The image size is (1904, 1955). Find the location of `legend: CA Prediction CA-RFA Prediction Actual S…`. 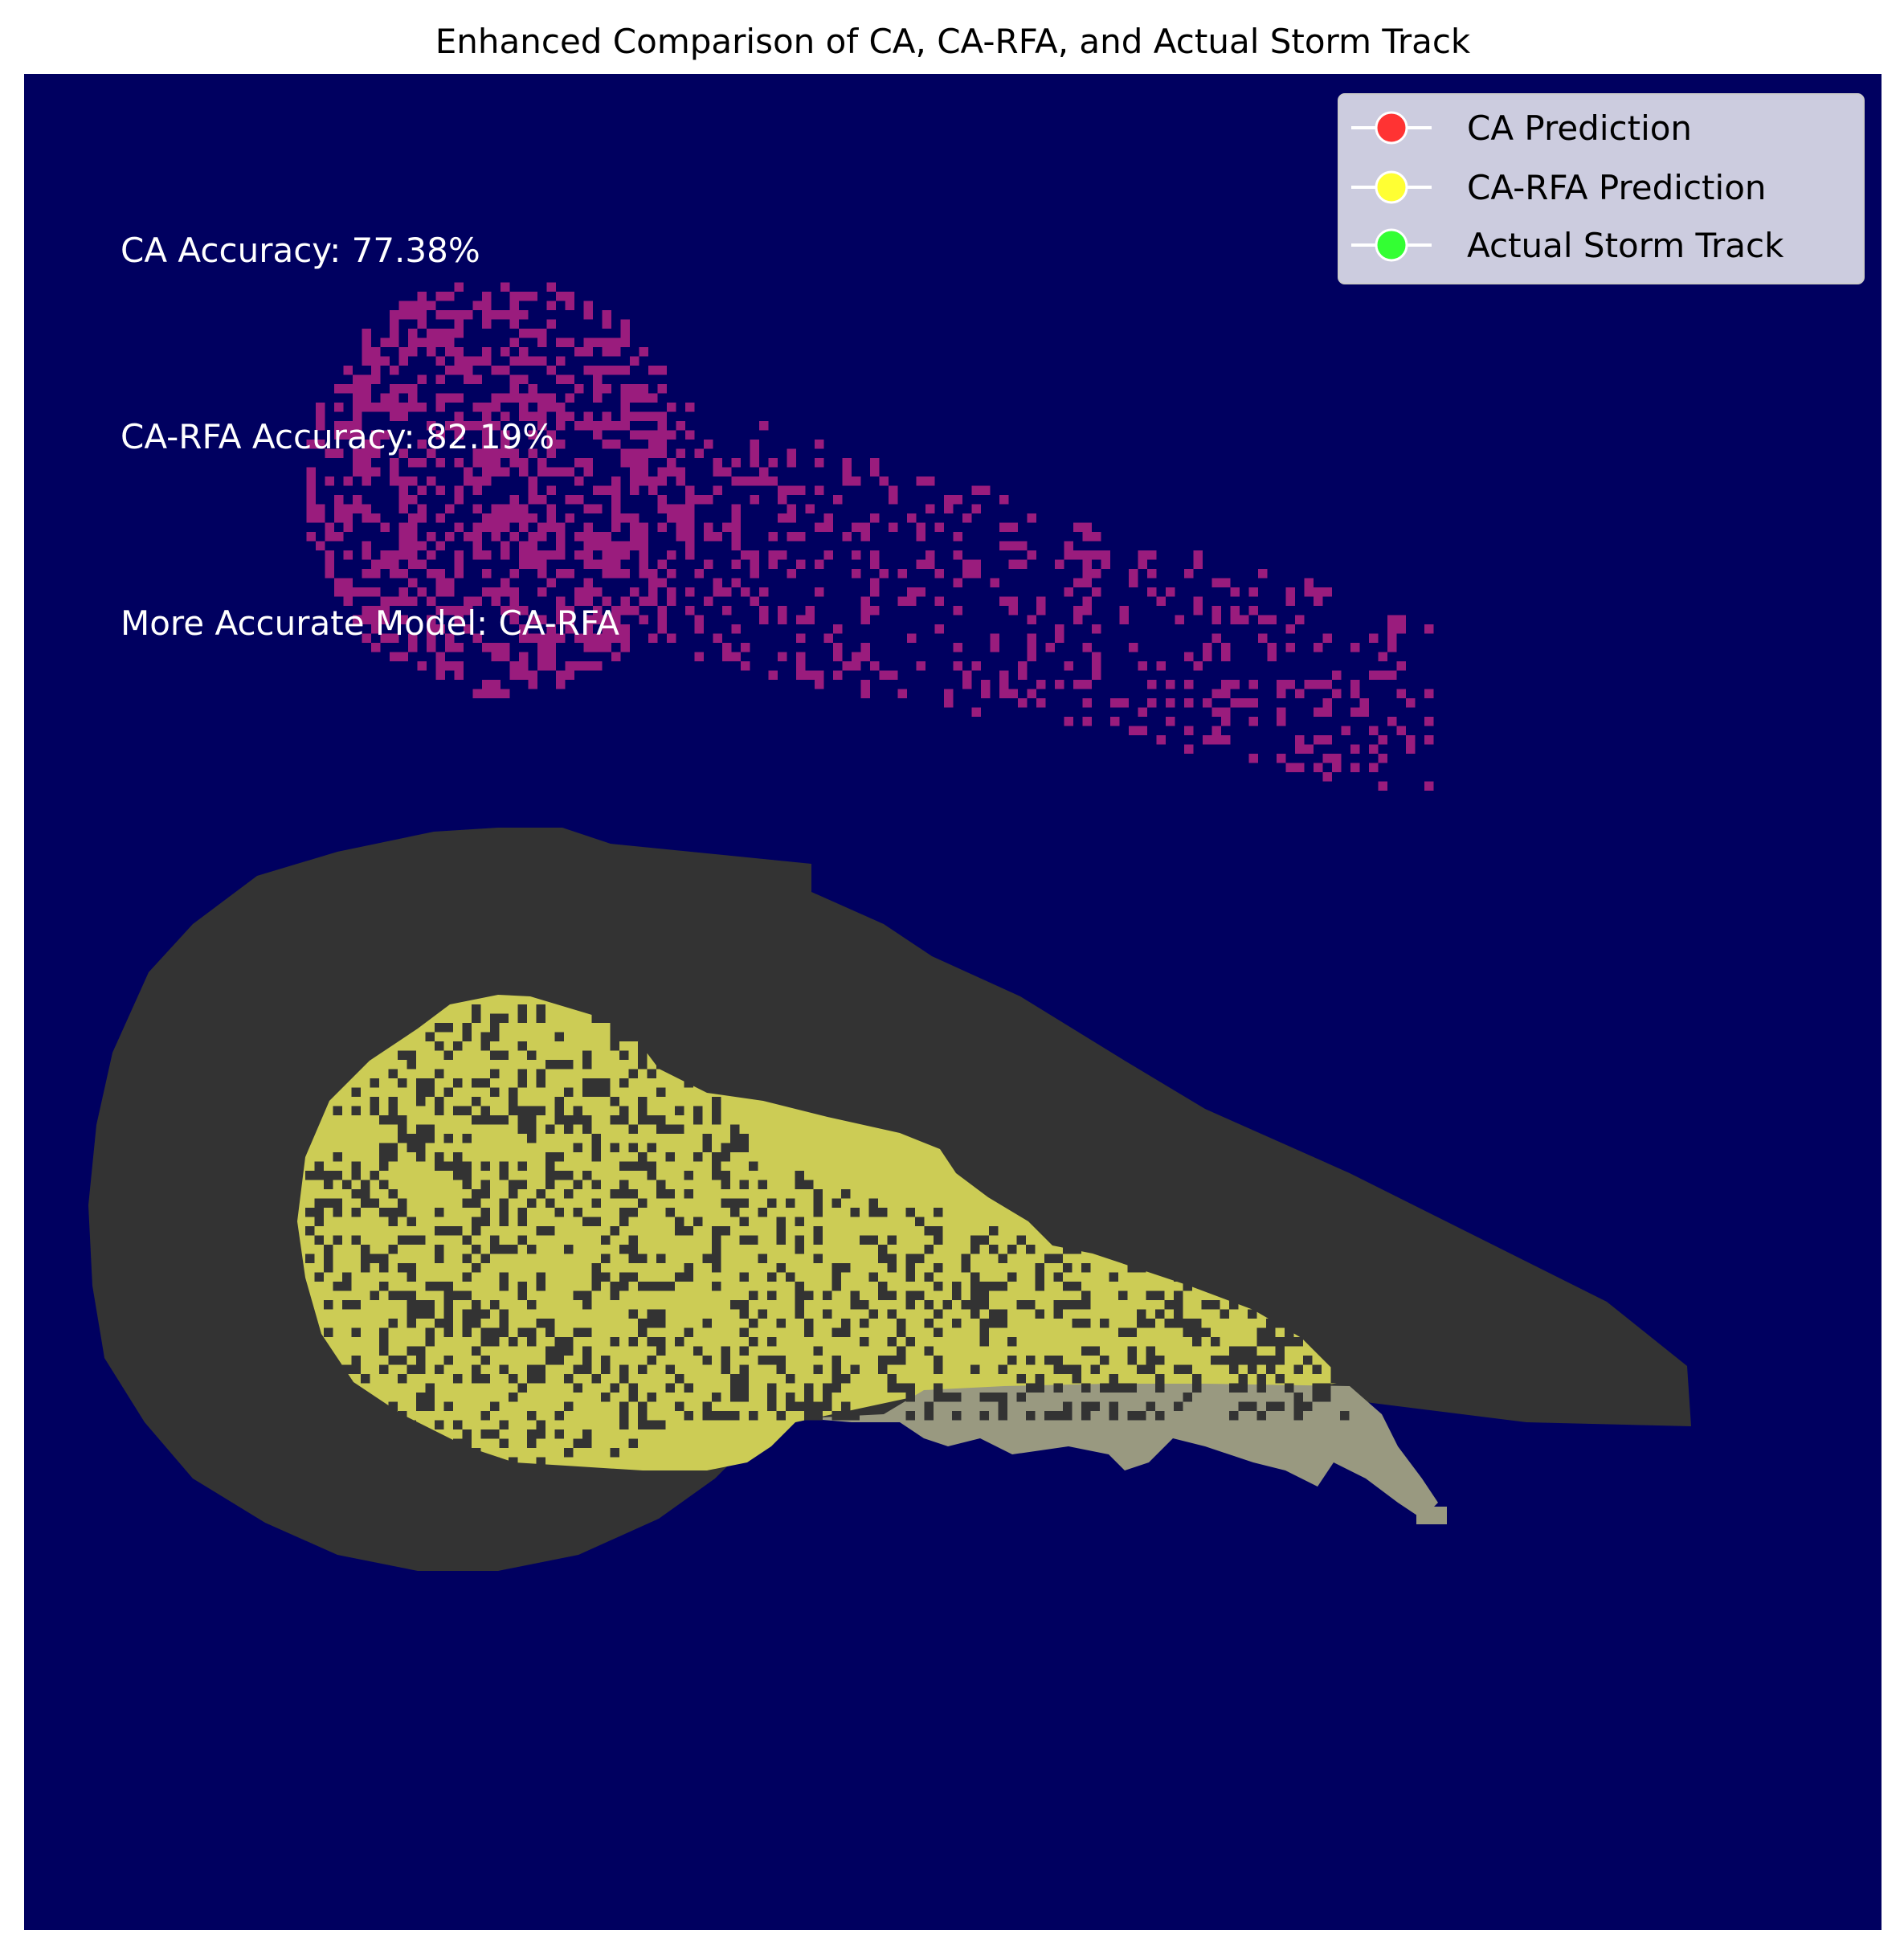

legend: CA Prediction CA-RFA Prediction Actual S… is located at coordinates (1601, 188).